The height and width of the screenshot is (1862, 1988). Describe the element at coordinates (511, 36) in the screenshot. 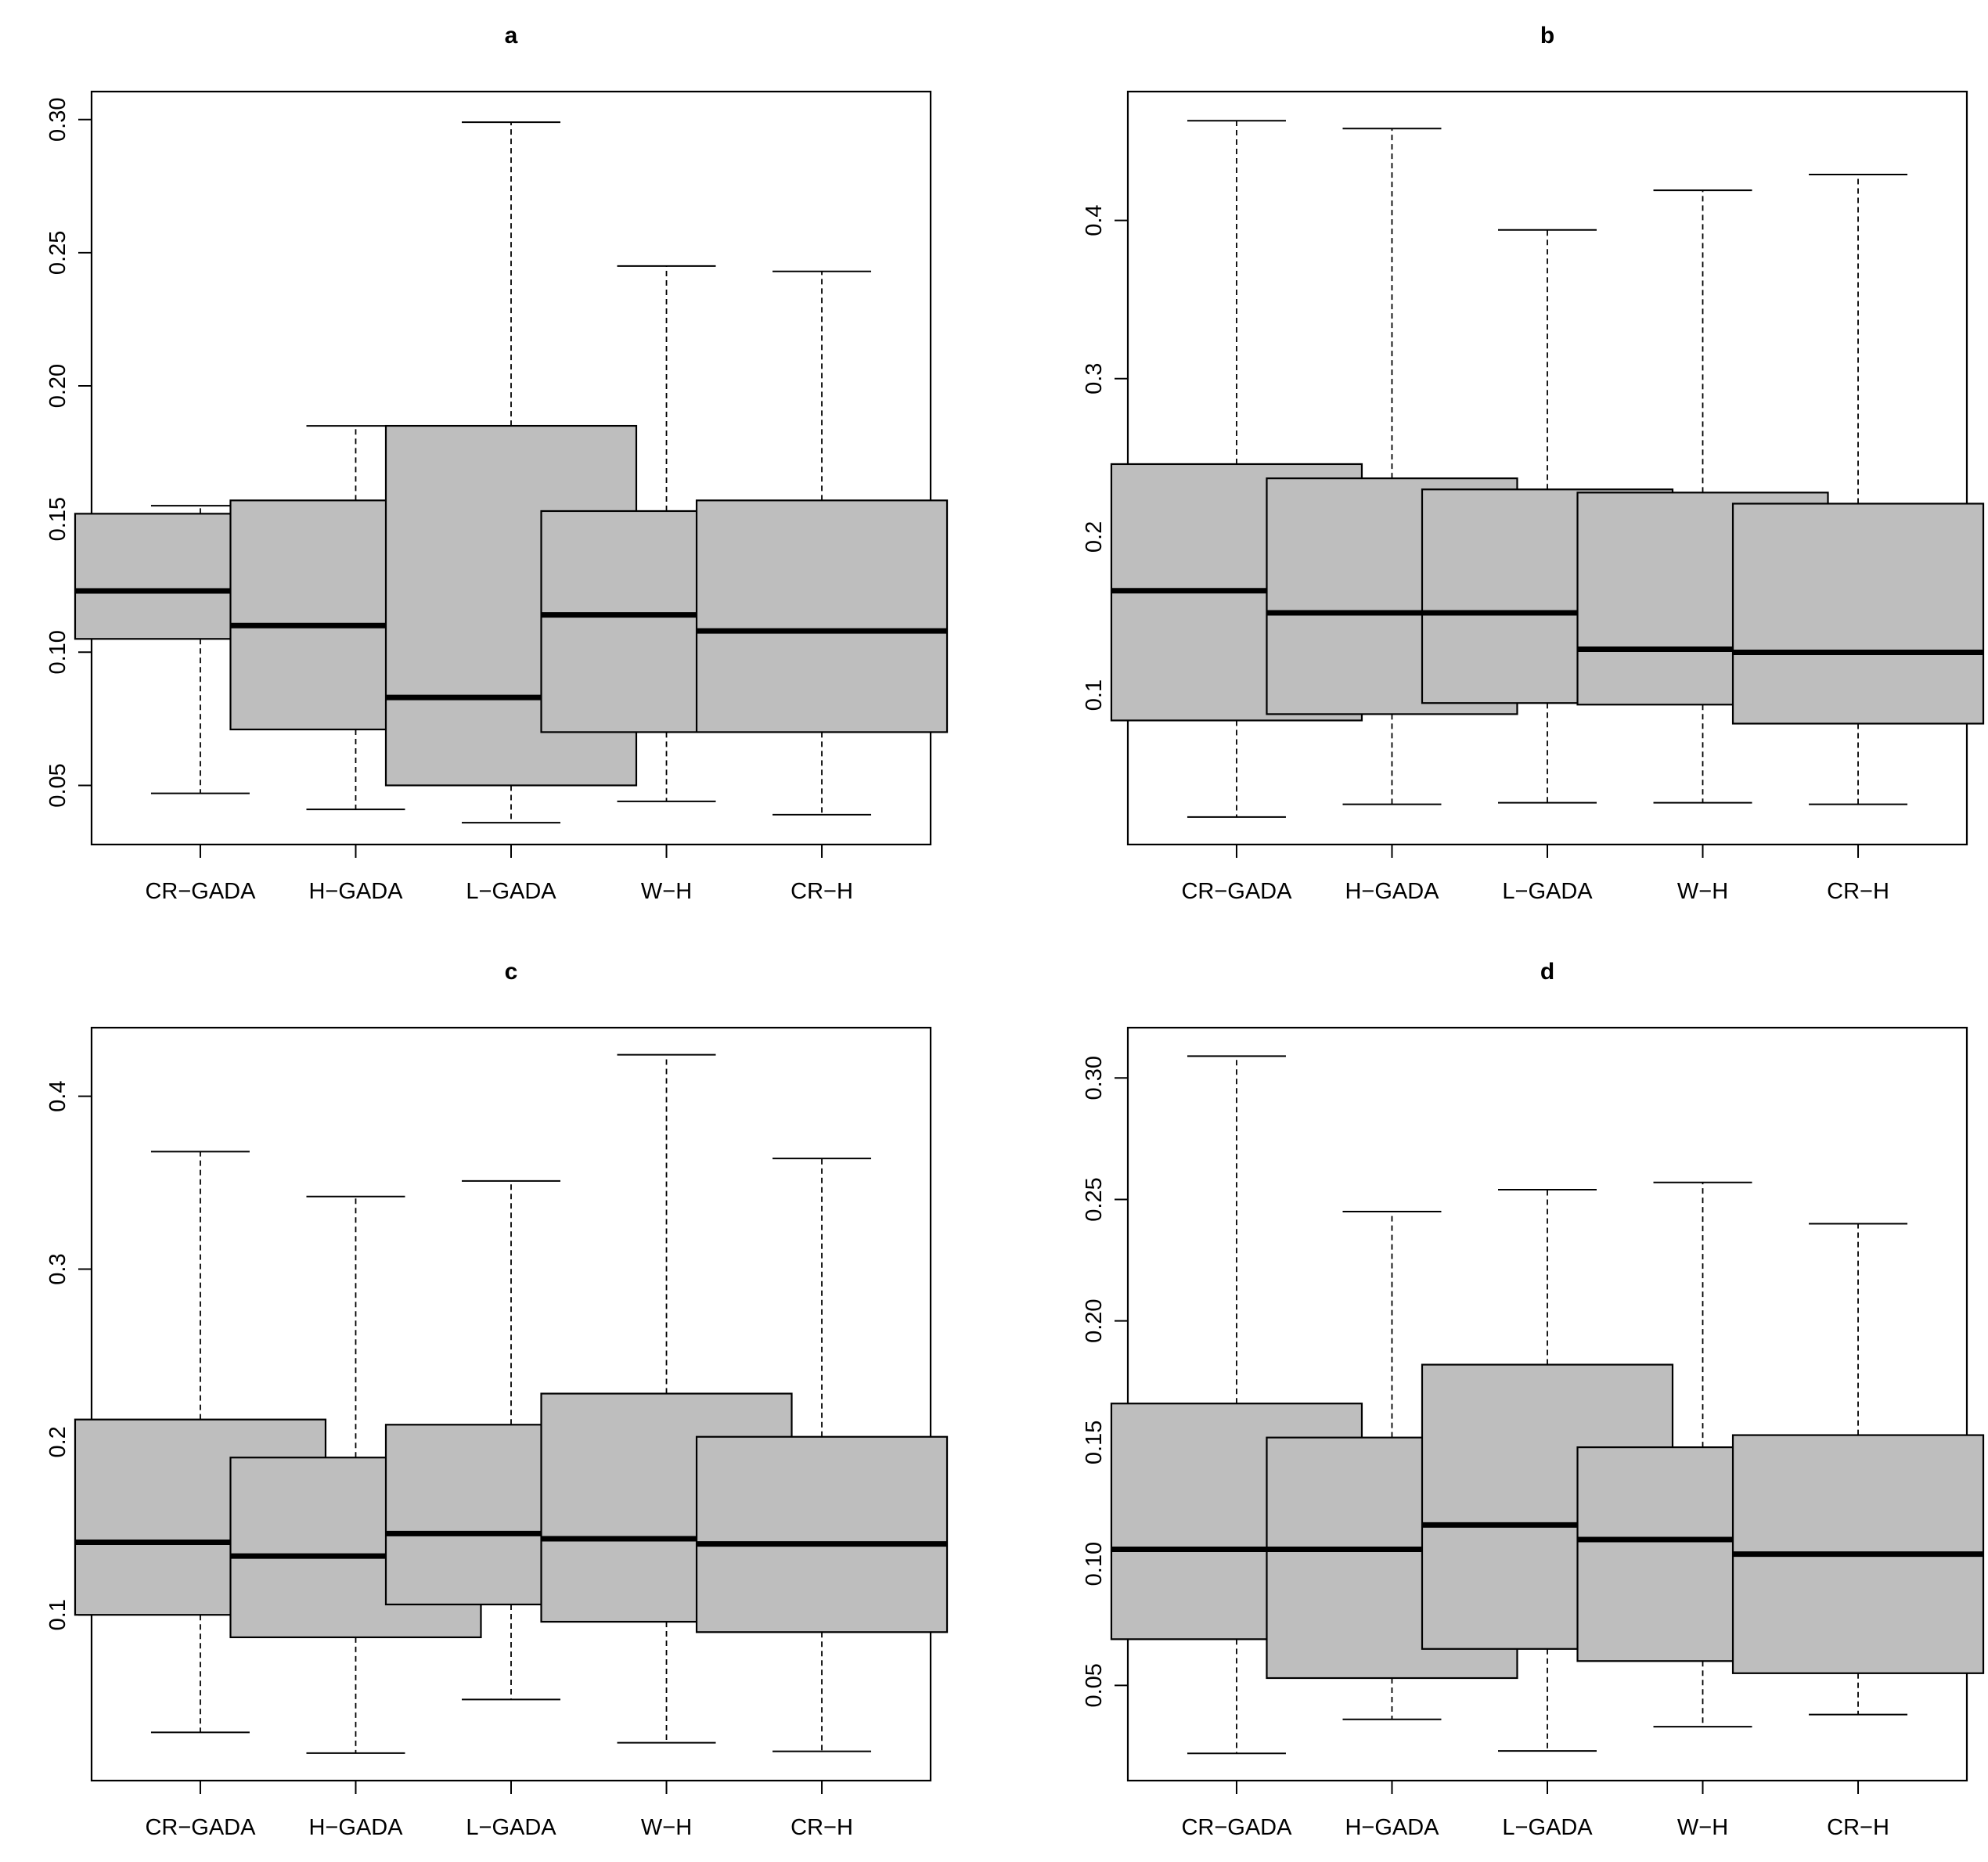

I see `panel-title: a` at that location.